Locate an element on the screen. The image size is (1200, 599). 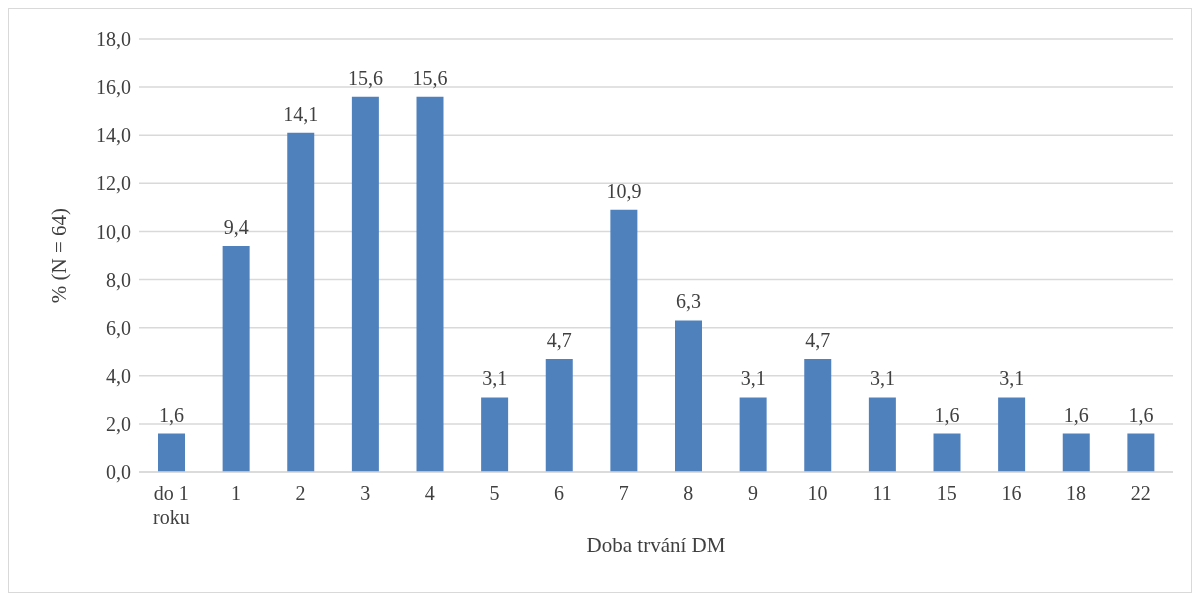
y-tick-label: 2,0 is located at coordinates (118, 423).